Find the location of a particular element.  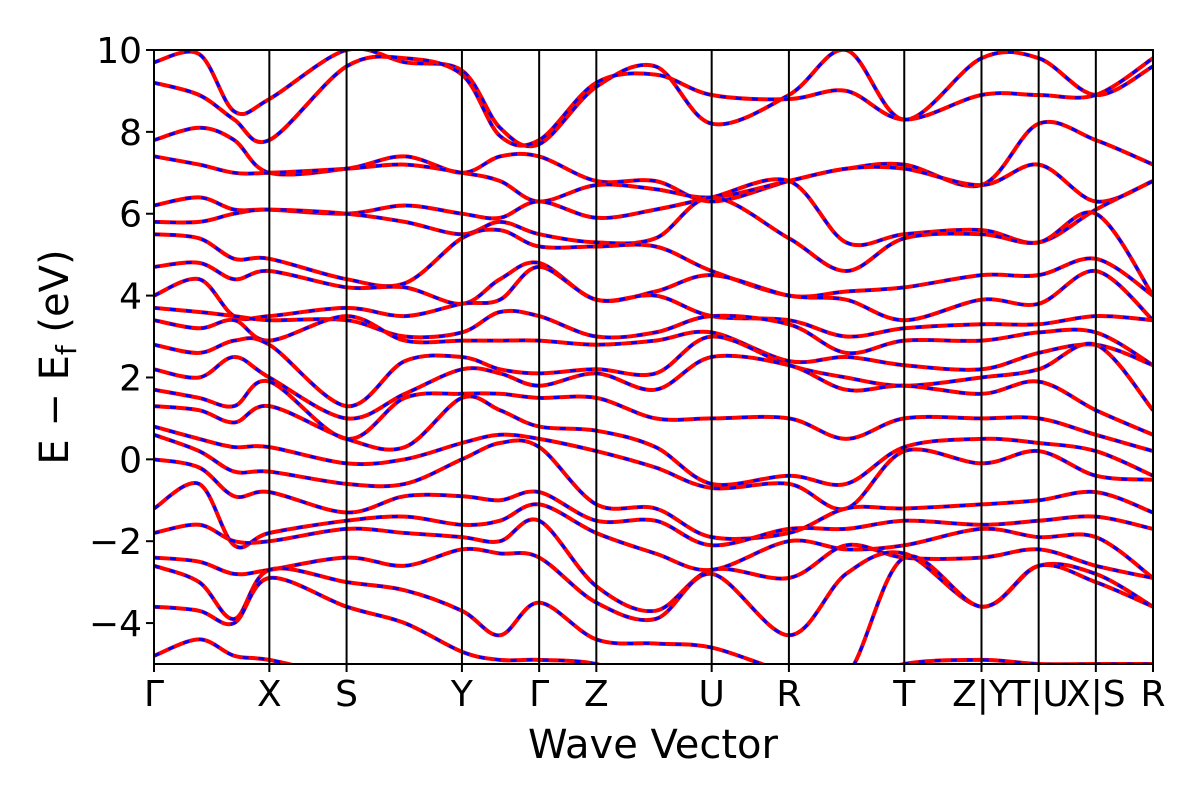

y-axis-title-sub: f is located at coordinates (66, 349).